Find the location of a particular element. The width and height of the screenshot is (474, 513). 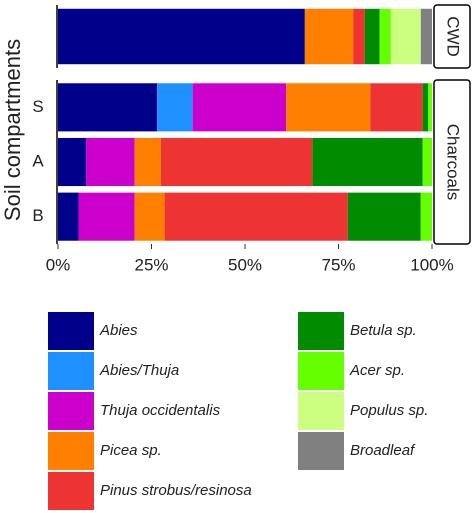

y-tick-label: A is located at coordinates (38, 160).